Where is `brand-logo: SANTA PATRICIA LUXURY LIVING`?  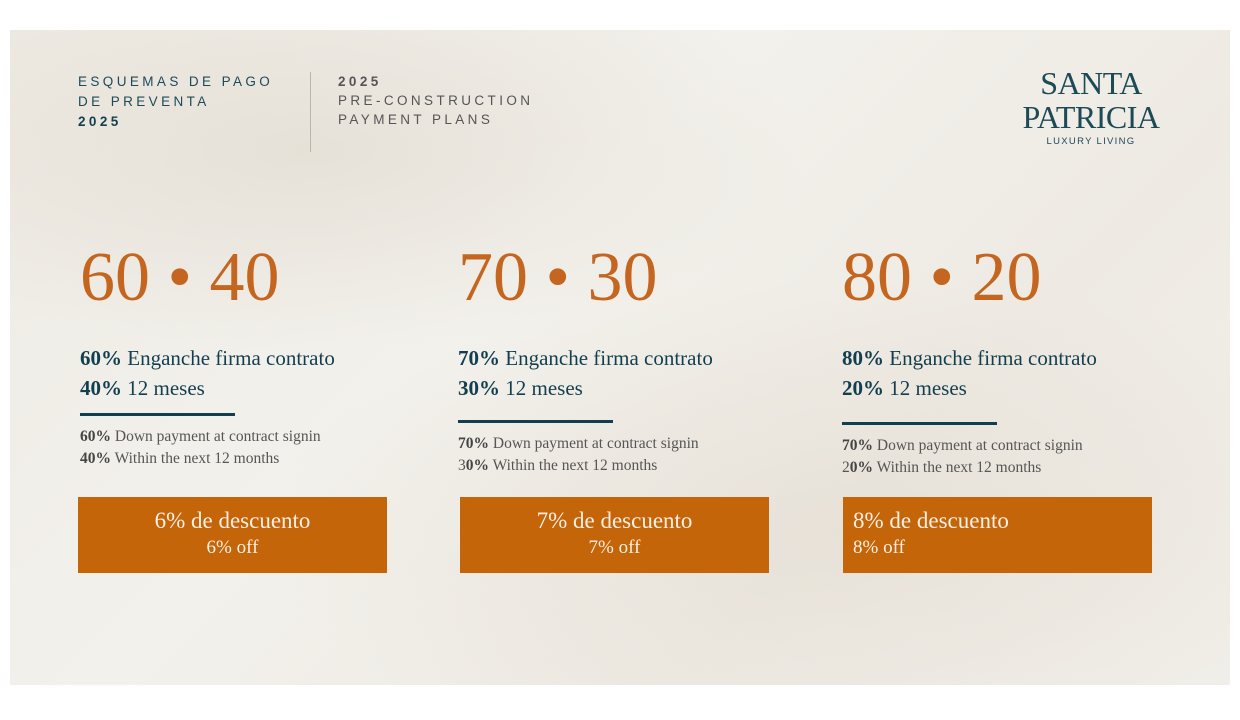
brand-logo: SANTA PATRICIA LUXURY LIVING is located at coordinates (1091, 106).